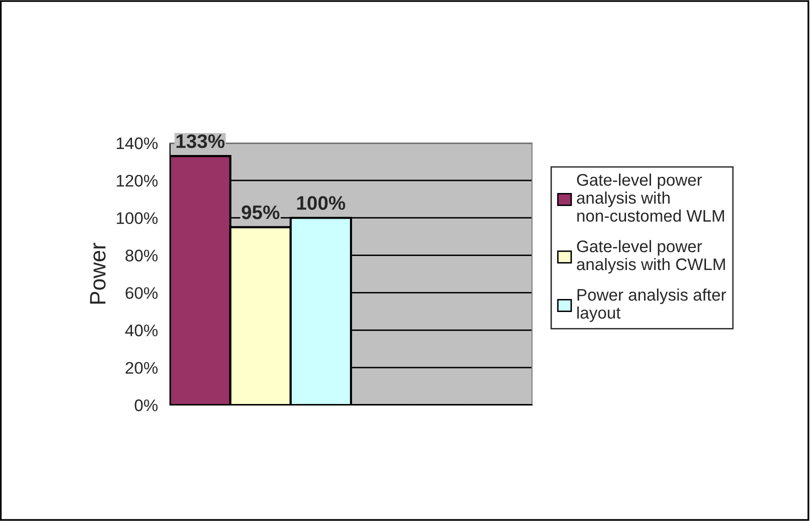 The height and width of the screenshot is (521, 810). I want to click on y-tick-label: 120%, so click(137, 180).